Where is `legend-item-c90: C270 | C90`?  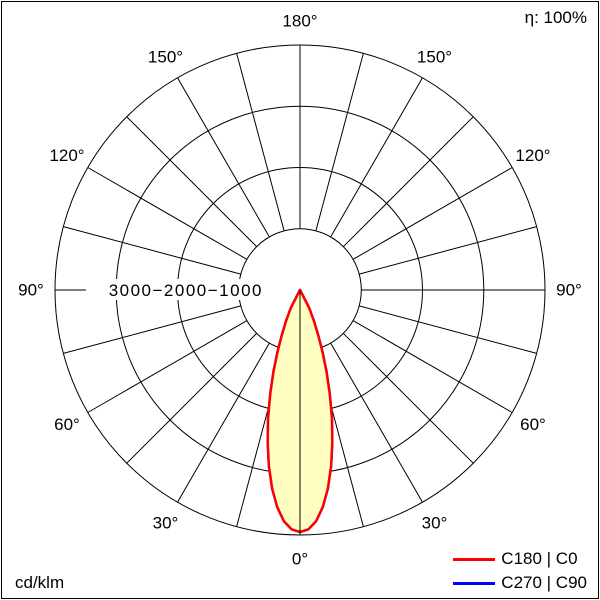 legend-item-c90: C270 | C90 is located at coordinates (520, 583).